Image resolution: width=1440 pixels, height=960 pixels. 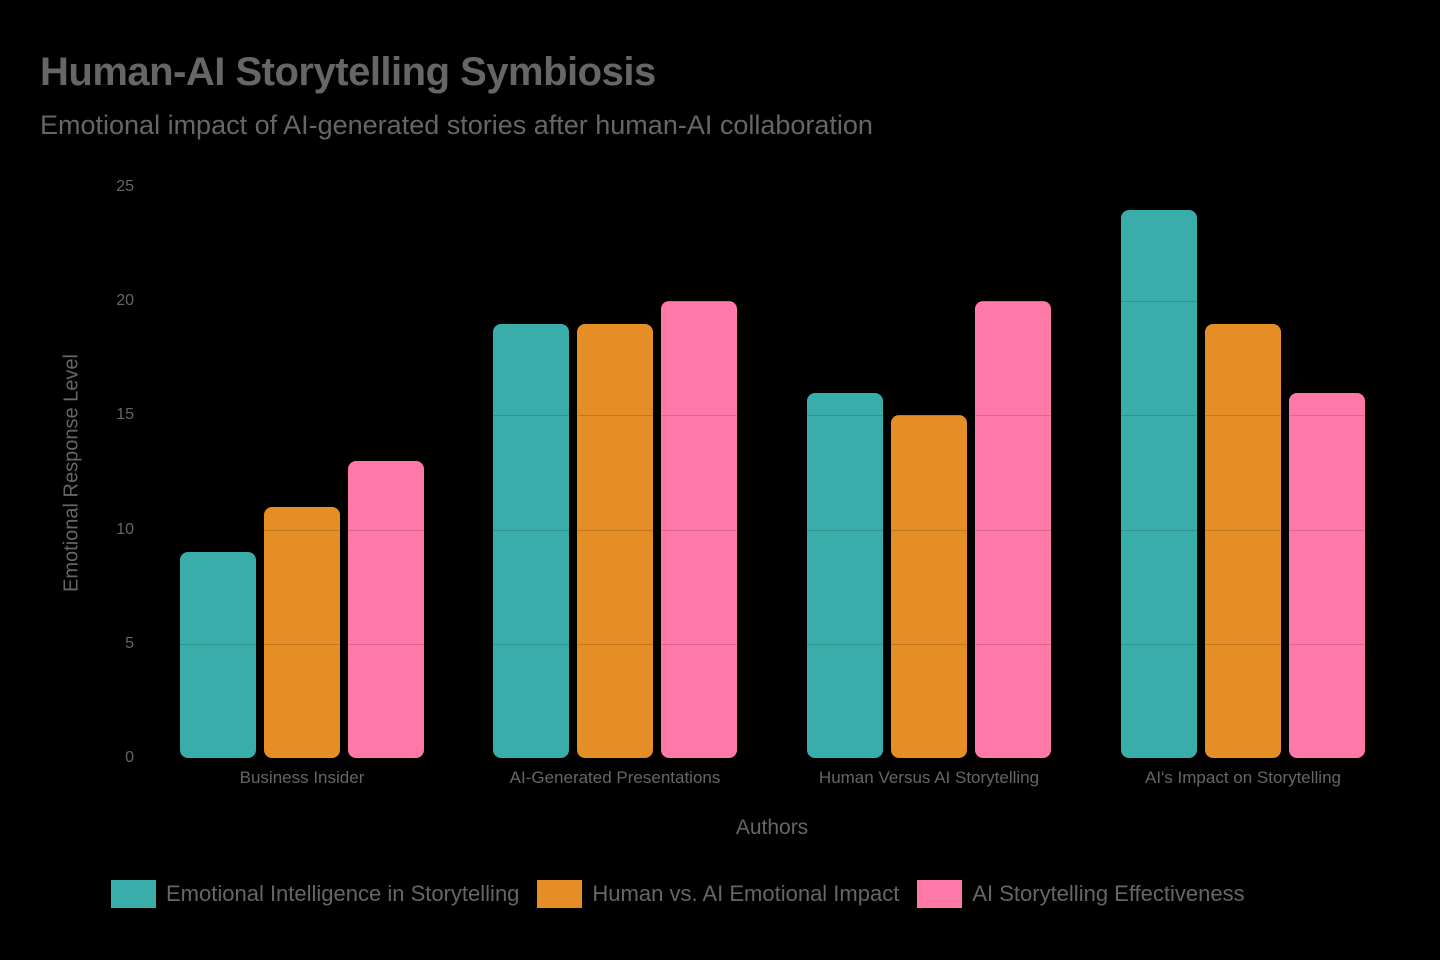 I want to click on legend-label: Emotional Intelligence in Storytelling, so click(x=343, y=893).